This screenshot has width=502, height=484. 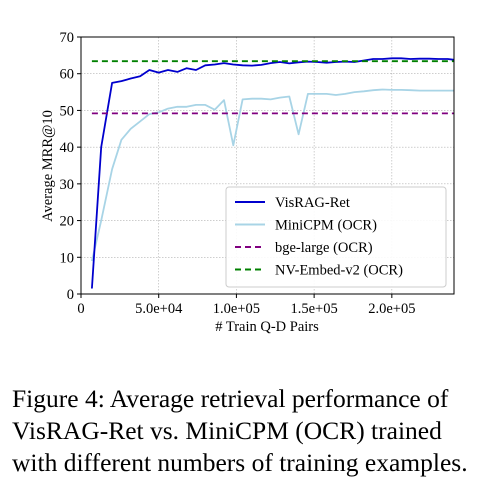 I want to click on y-tick-label: 10, so click(x=67, y=258).